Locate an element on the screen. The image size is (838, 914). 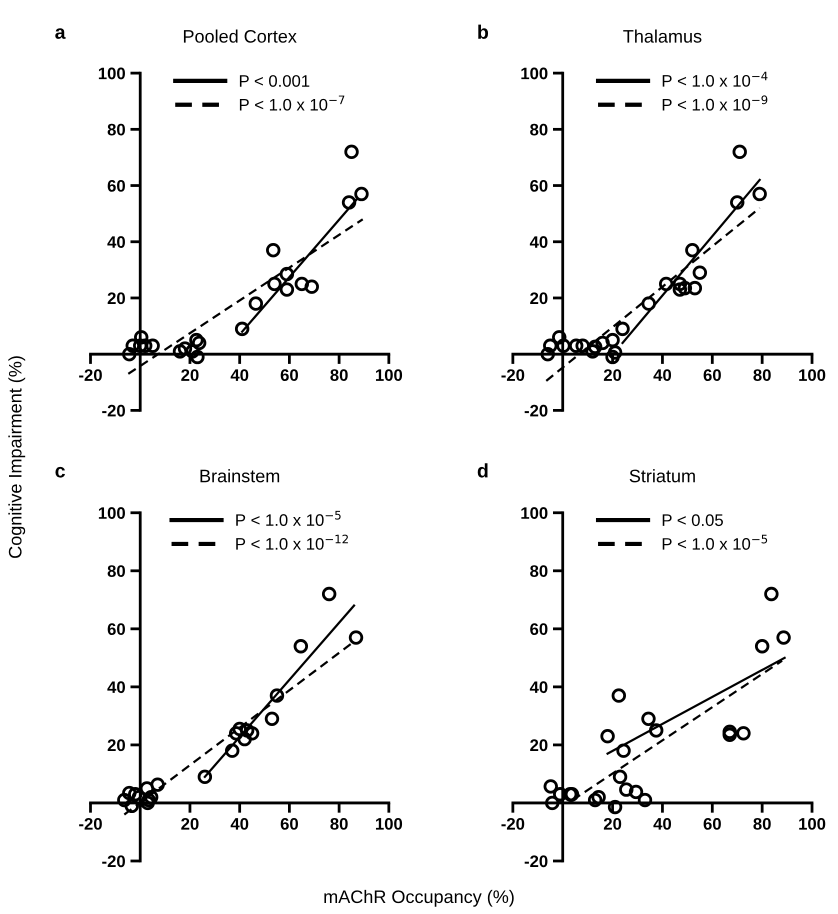
chart-title: Brainstem is located at coordinates (240, 475).